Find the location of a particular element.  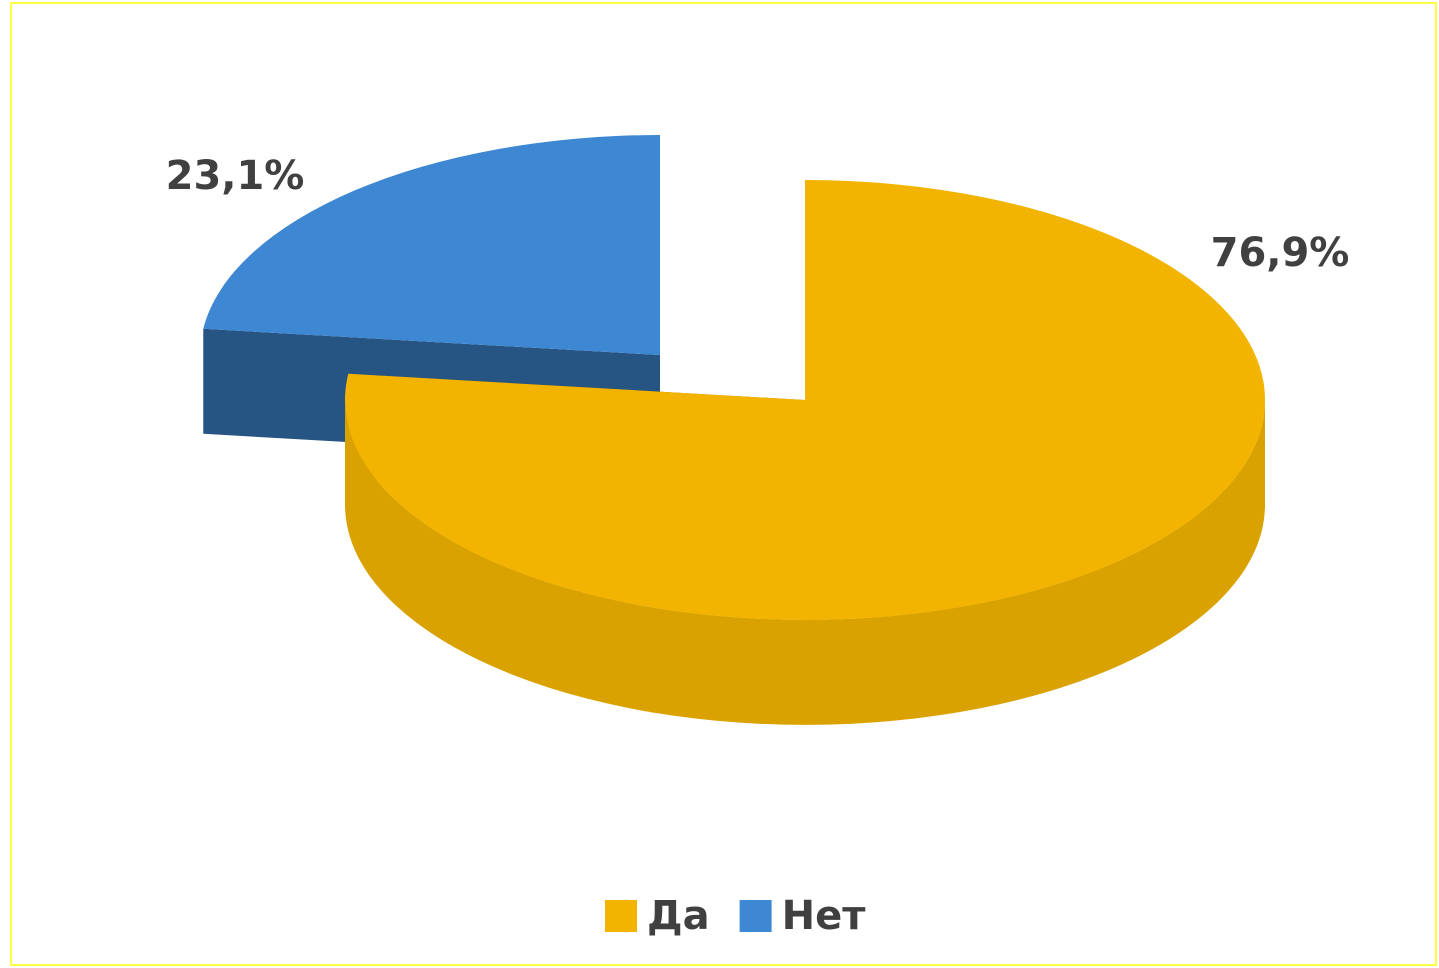

data-label: 23,1% is located at coordinates (235, 176).